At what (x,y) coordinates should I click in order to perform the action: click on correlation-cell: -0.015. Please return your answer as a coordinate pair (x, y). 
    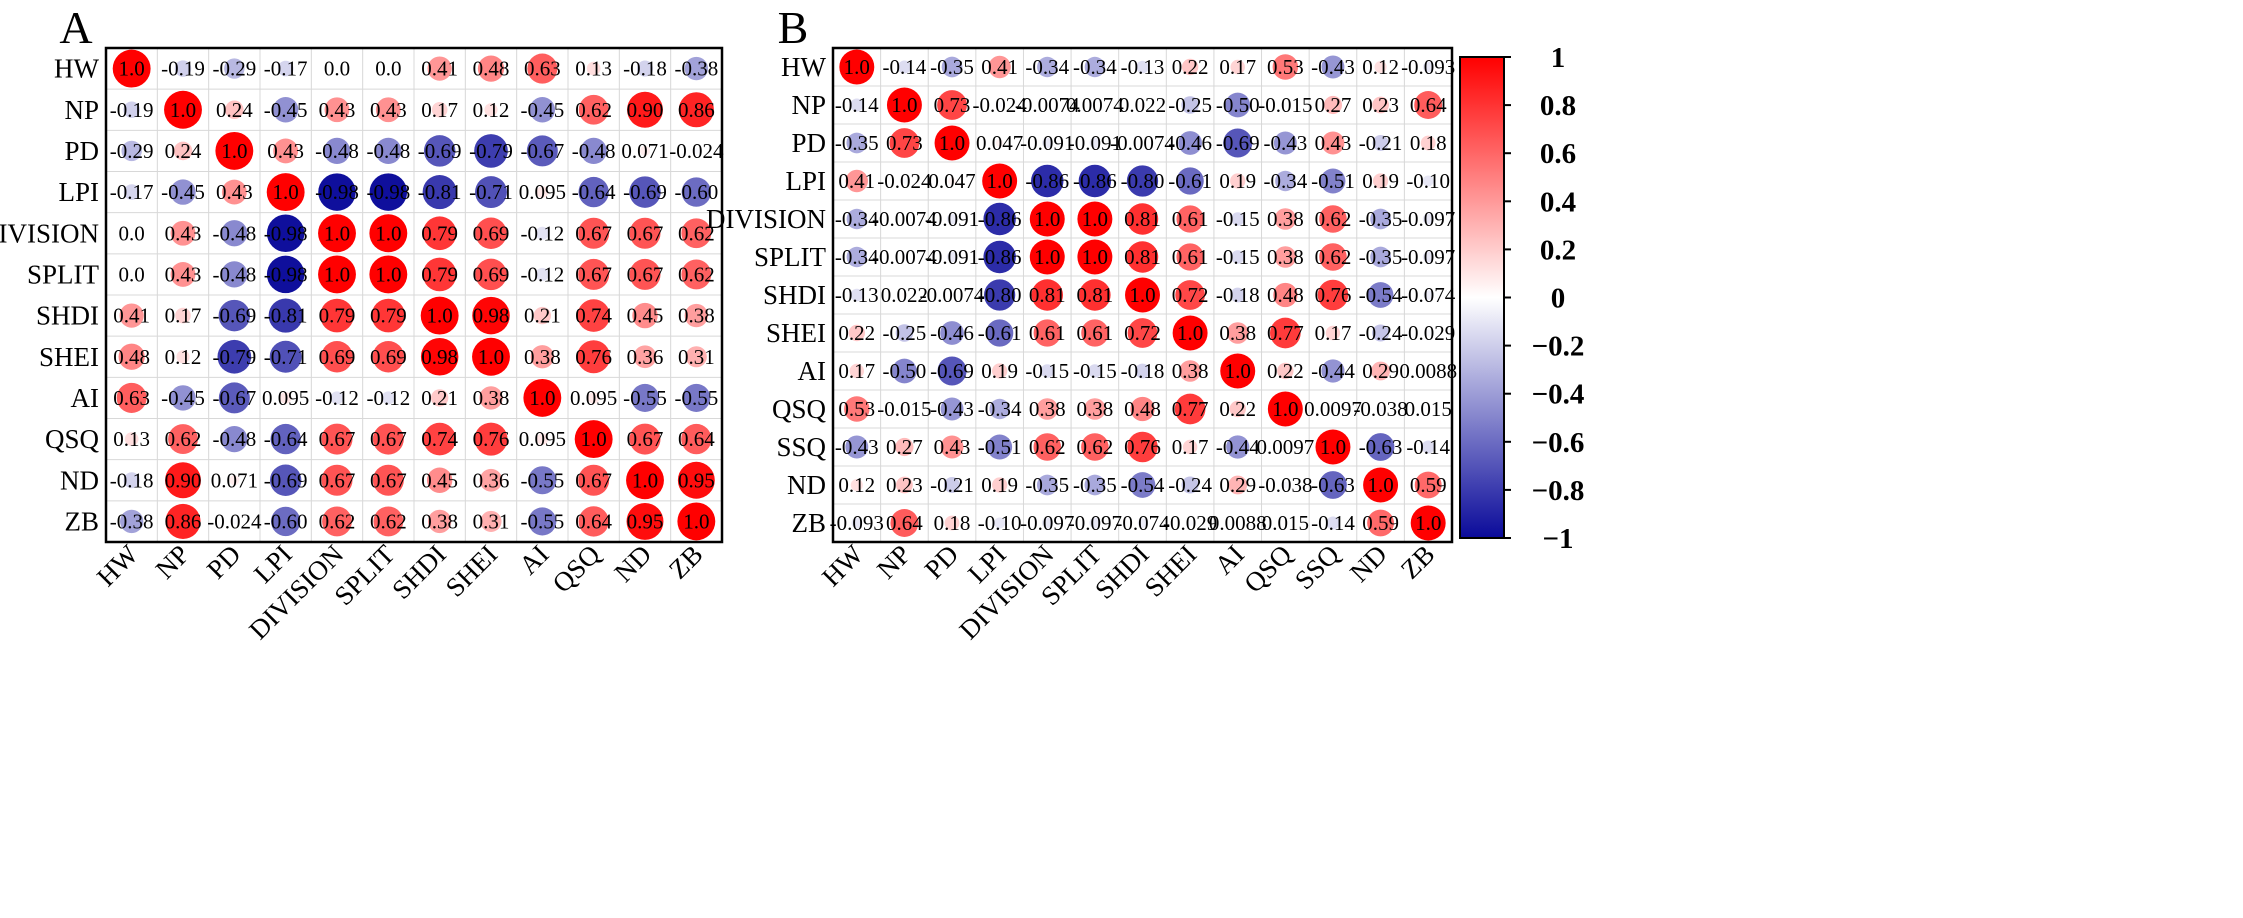
    Looking at the image, I should click on (1285, 105).